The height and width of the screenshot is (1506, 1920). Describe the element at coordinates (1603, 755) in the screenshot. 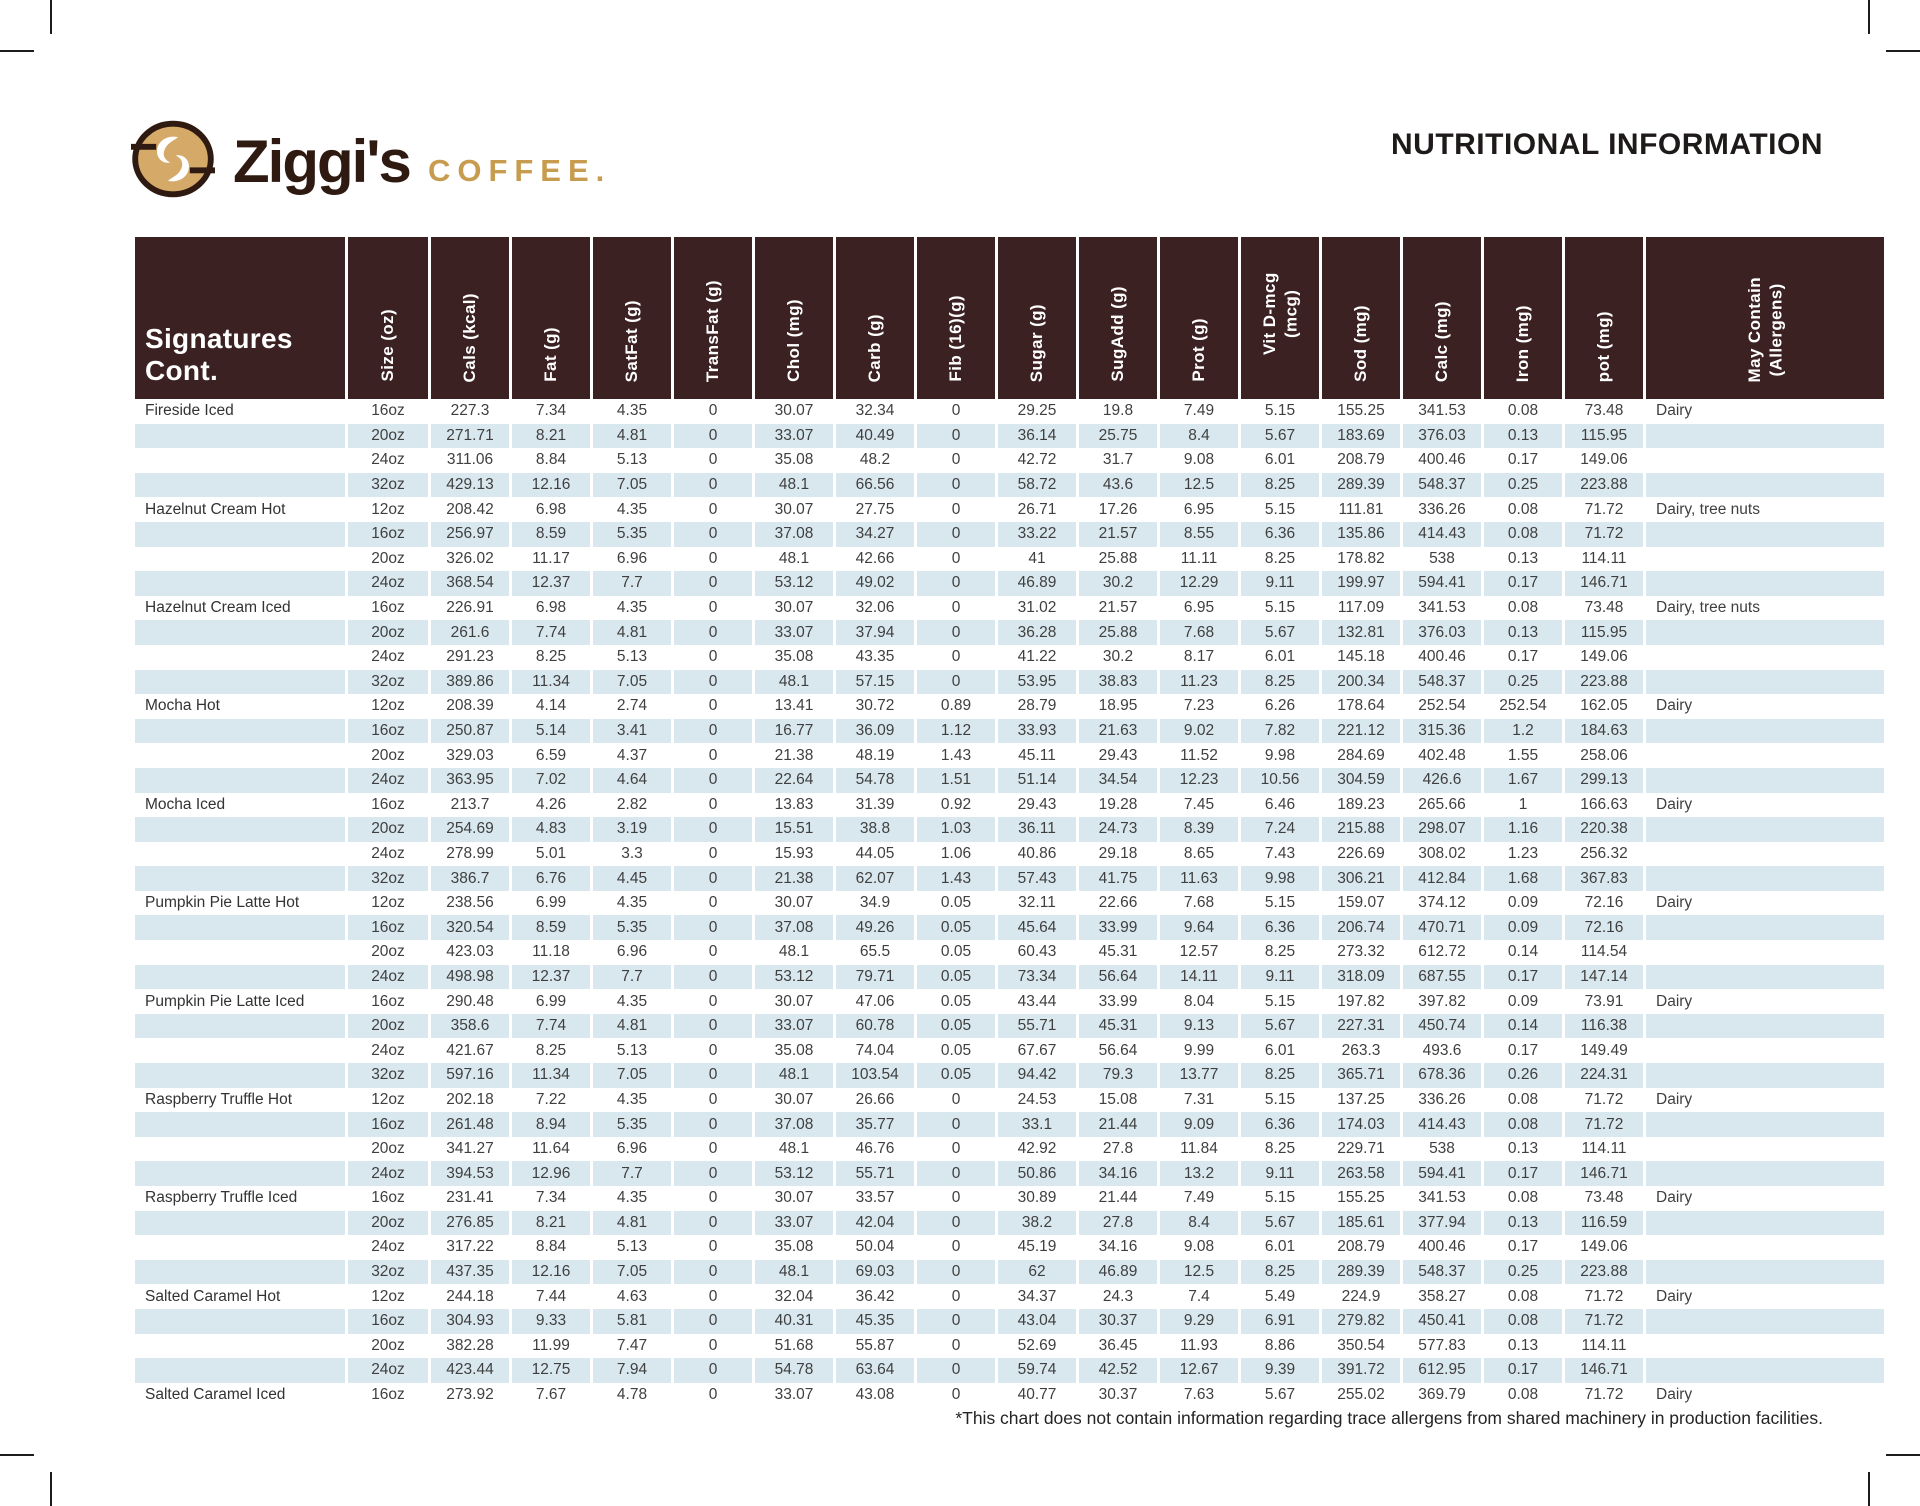

I see `value-cell: 258.06` at that location.